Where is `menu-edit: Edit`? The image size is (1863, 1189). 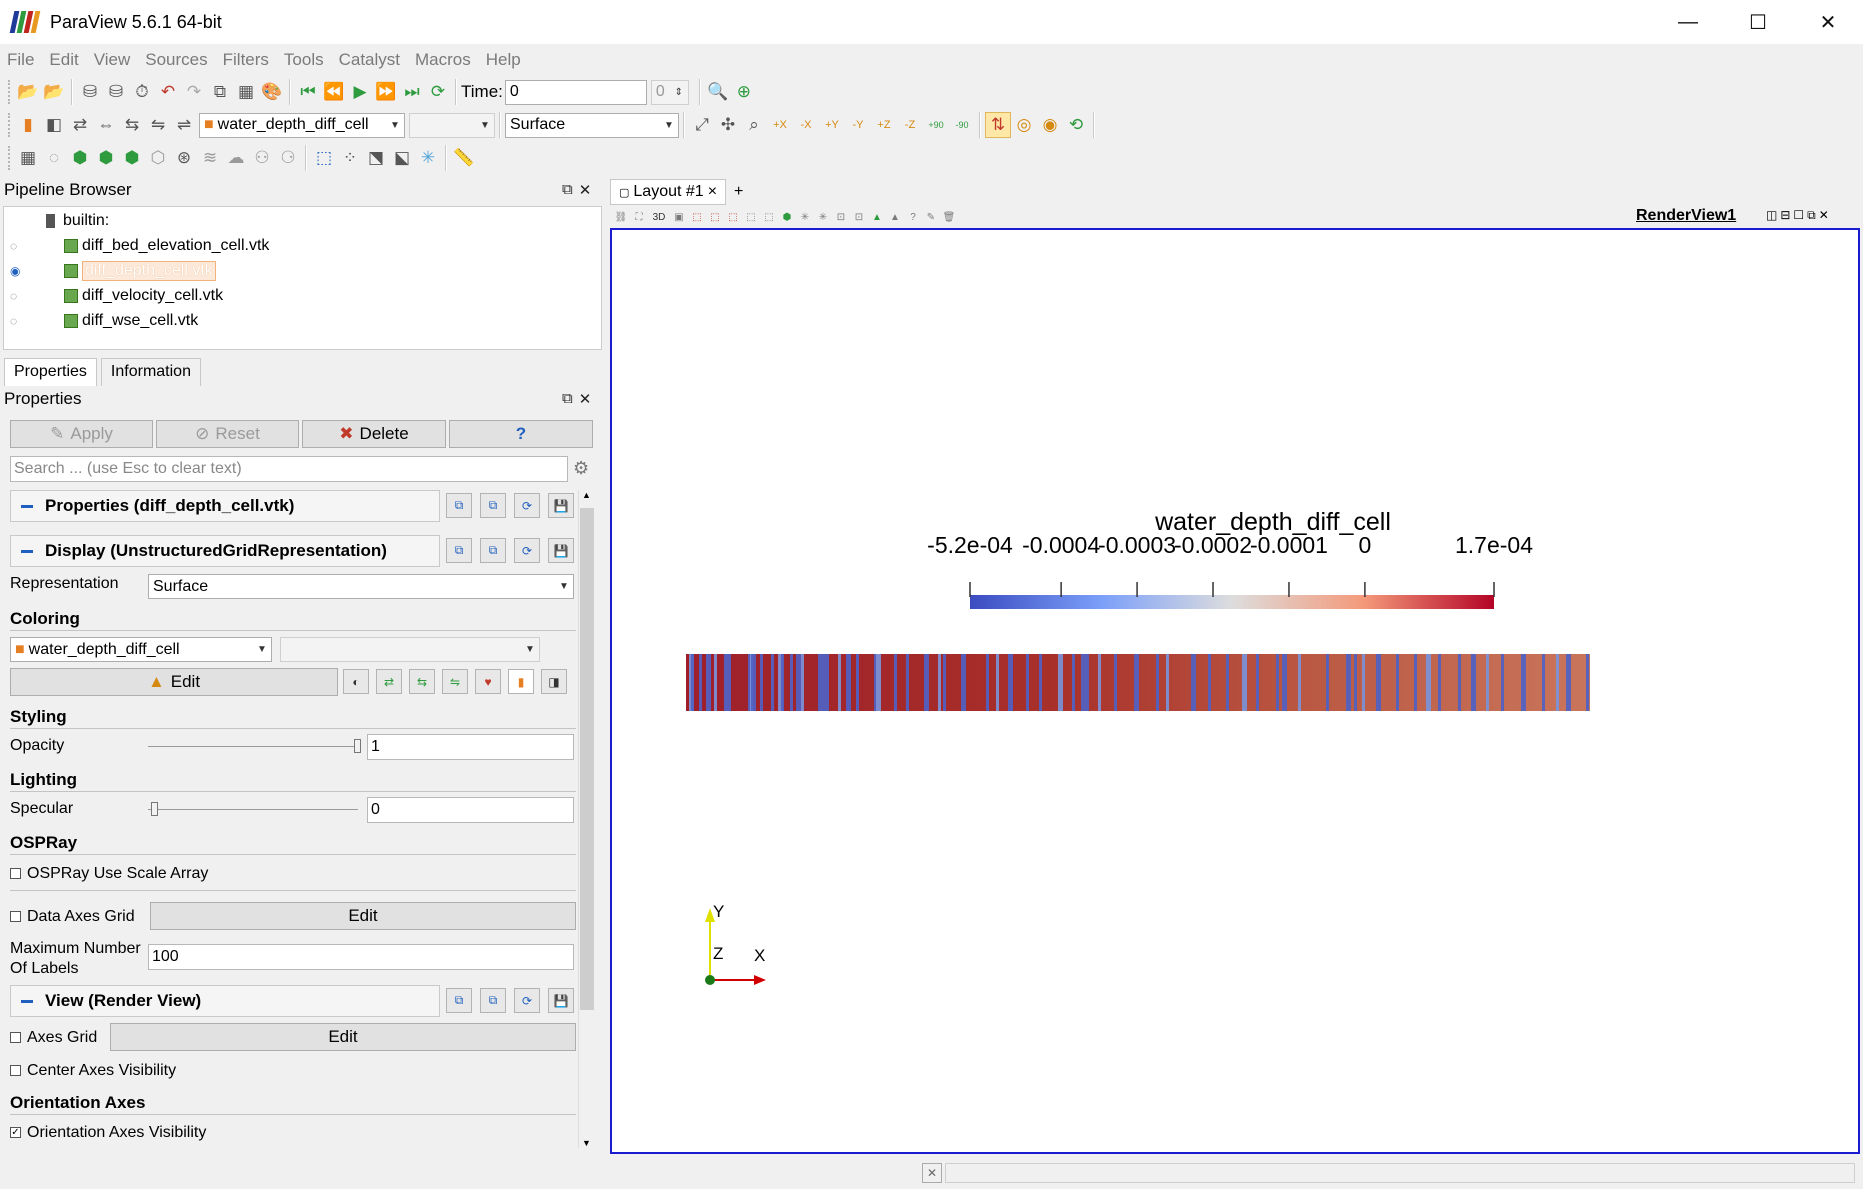 menu-edit: Edit is located at coordinates (64, 59).